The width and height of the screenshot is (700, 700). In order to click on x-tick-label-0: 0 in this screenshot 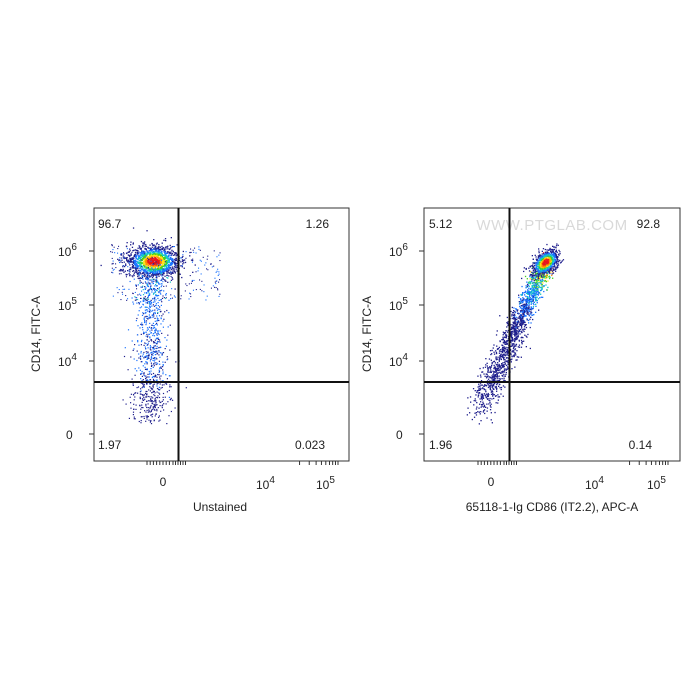, I will do `click(491, 482)`.